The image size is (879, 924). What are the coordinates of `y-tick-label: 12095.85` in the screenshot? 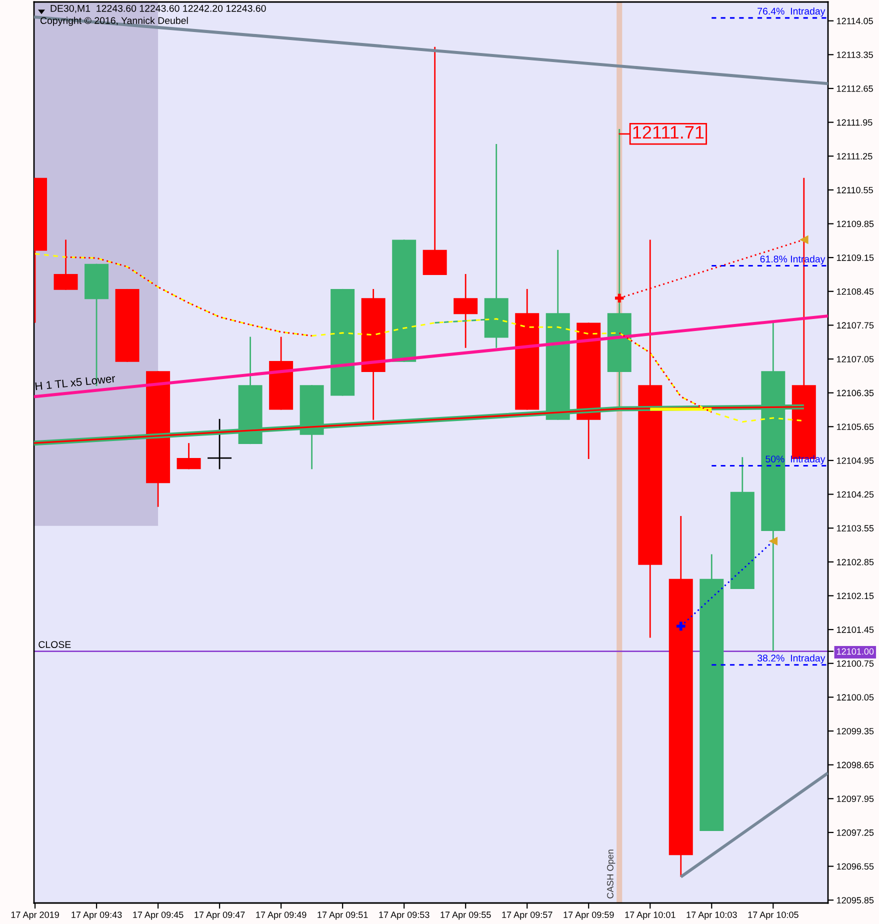 It's located at (855, 900).